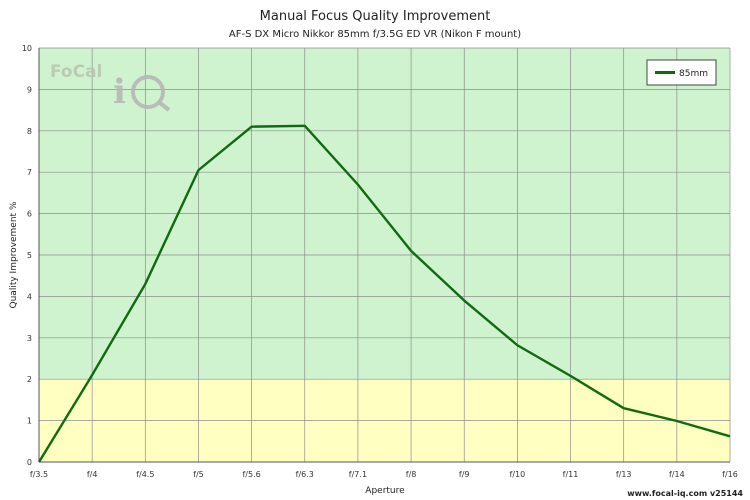 The image size is (750, 500). What do you see at coordinates (251, 474) in the screenshot?
I see `x-tick-label-4: f/5.6` at bounding box center [251, 474].